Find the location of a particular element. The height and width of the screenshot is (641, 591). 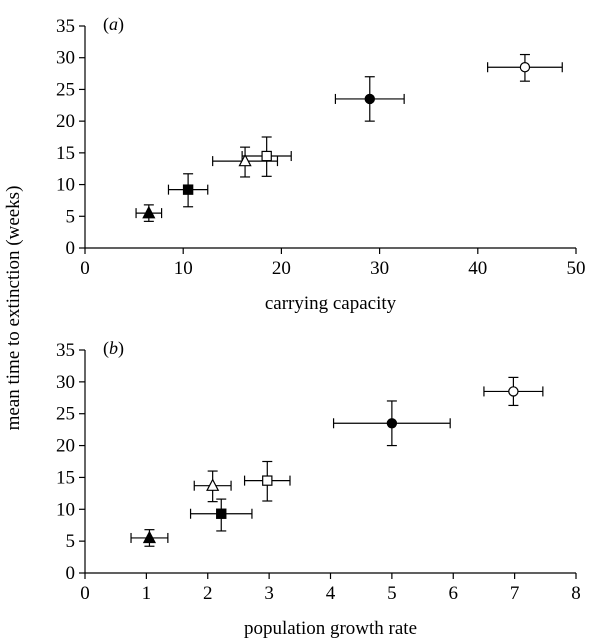

x-tick-label: 40 is located at coordinates (477, 268).